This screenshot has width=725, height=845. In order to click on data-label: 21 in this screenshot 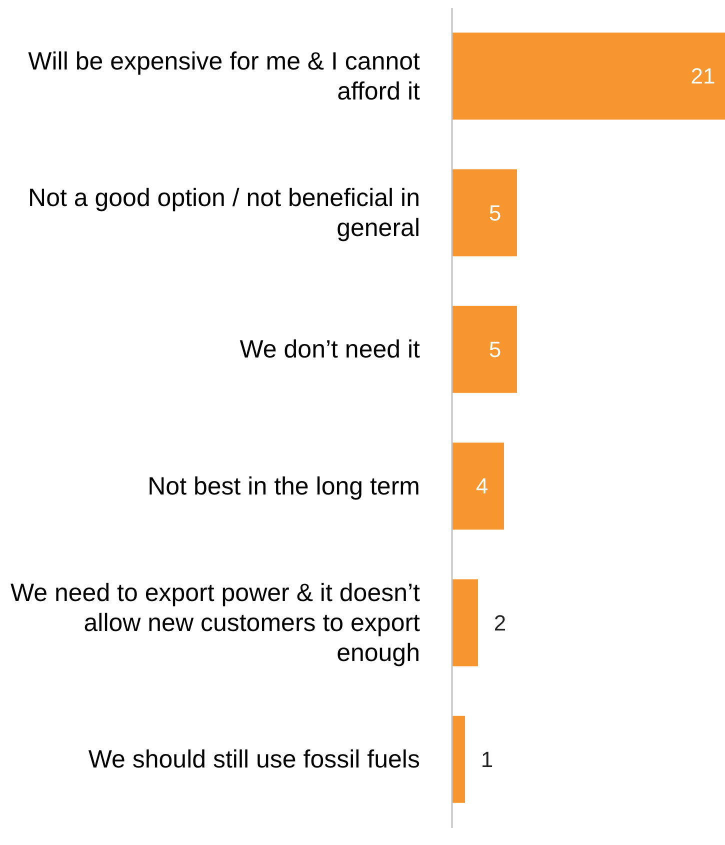, I will do `click(703, 76)`.